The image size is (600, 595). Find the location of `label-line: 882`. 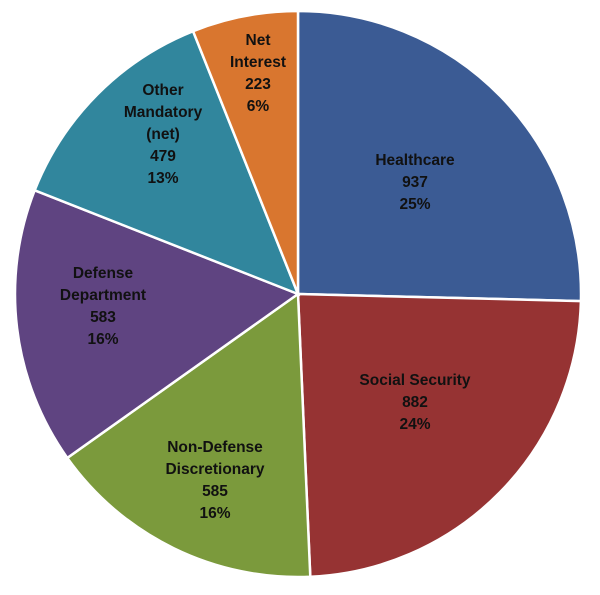

label-line: 882 is located at coordinates (415, 402).